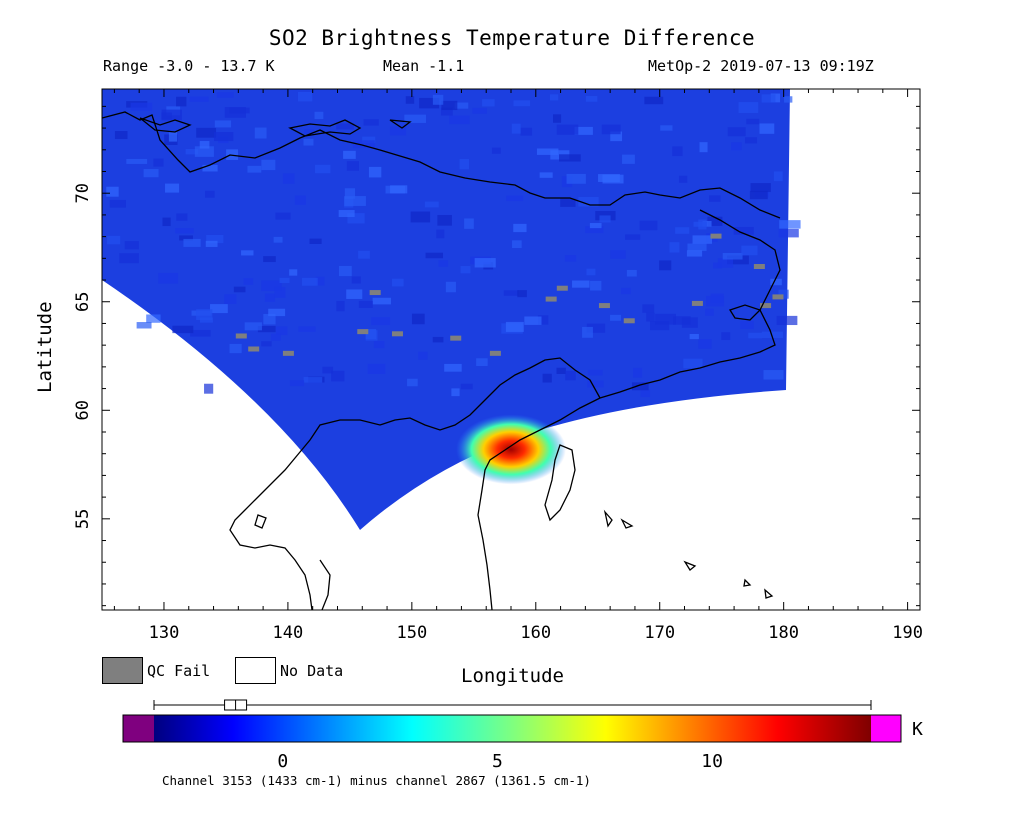  Describe the element at coordinates (535, 633) in the screenshot. I see `x-tick-label: 160` at that location.